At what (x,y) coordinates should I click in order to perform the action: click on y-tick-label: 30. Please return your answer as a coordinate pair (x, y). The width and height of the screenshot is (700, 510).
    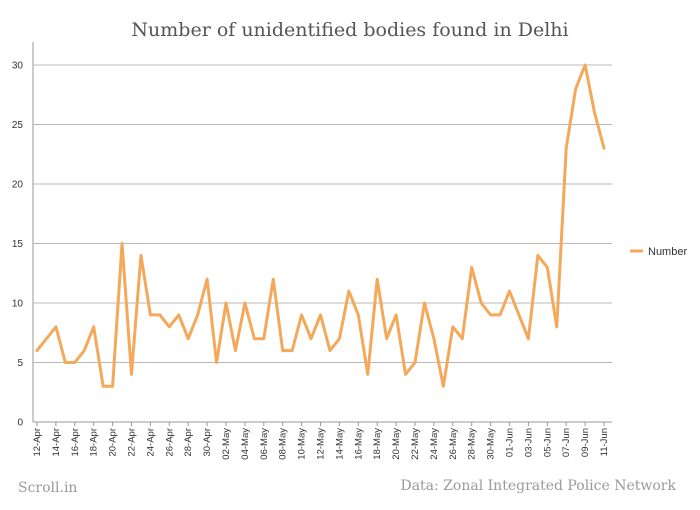
    Looking at the image, I should click on (18, 66).